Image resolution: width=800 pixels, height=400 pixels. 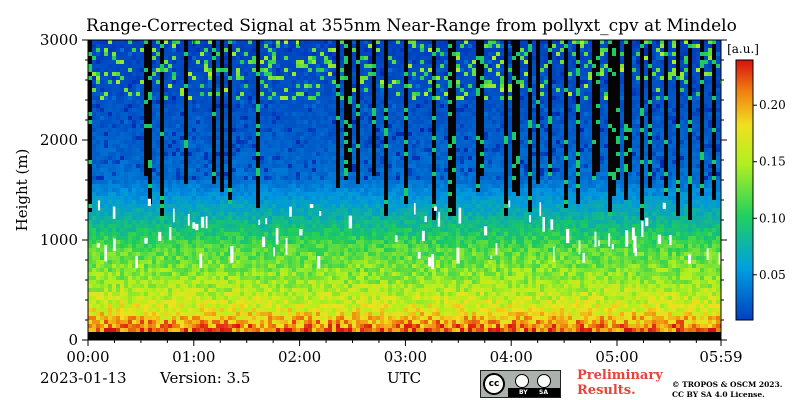 What do you see at coordinates (405, 357) in the screenshot?
I see `x-tick-label: 03:00` at bounding box center [405, 357].